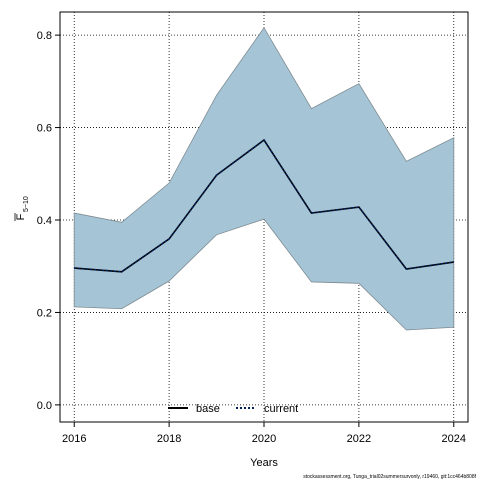 This screenshot has width=480, height=480. What do you see at coordinates (44, 406) in the screenshot?
I see `y-tick-label: 0.0` at bounding box center [44, 406].